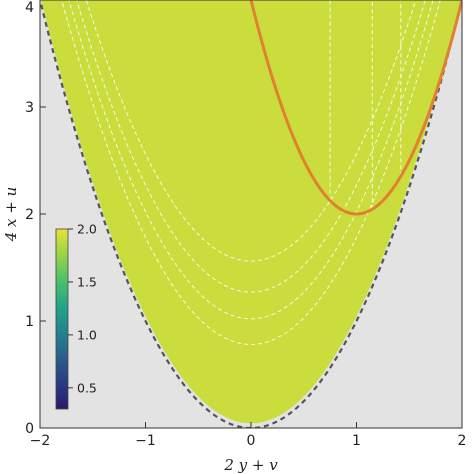 The height and width of the screenshot is (474, 474). Describe the element at coordinates (40, 441) in the screenshot. I see `x-tick-label: −2` at that location.